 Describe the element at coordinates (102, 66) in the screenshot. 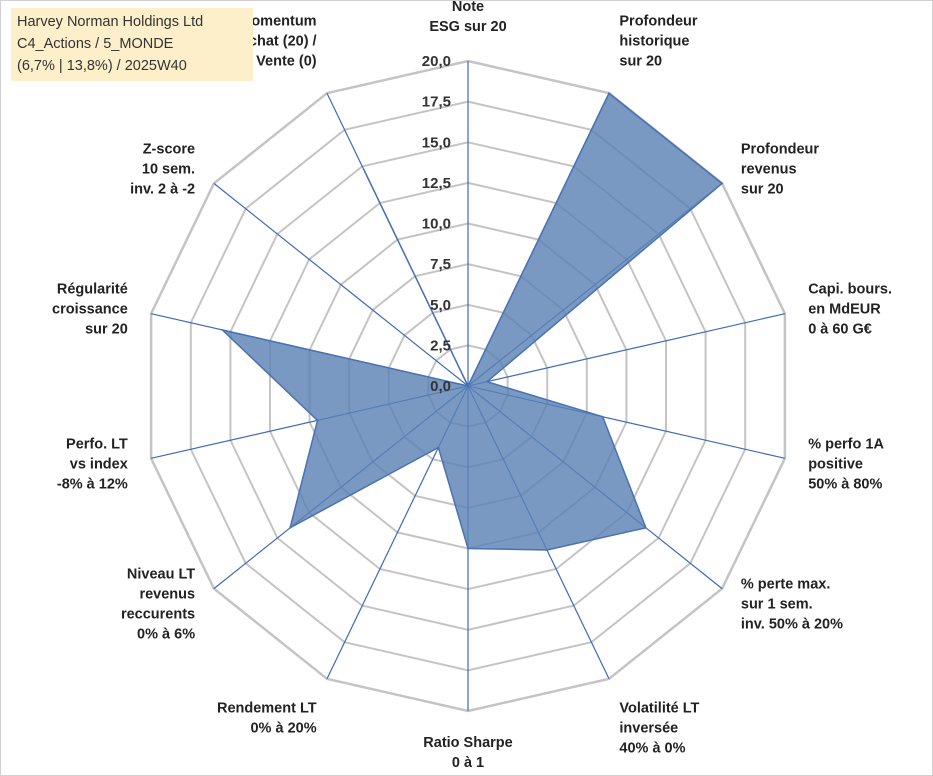

I see `title-line-period: (6,7% | 13,8%) / 2025W40` at that location.